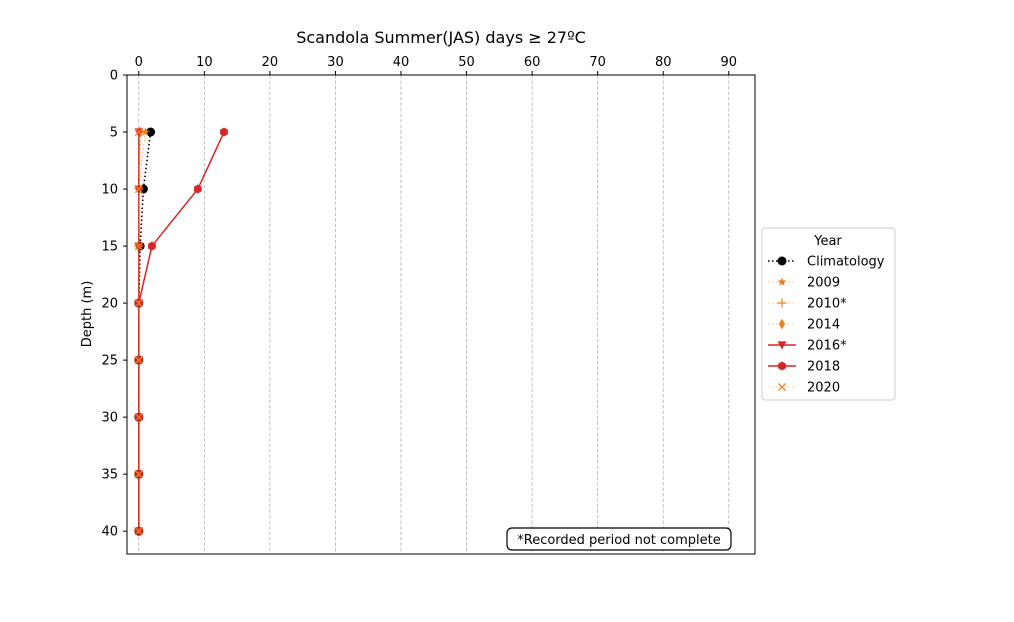 The height and width of the screenshot is (622, 1014). I want to click on legend-entry-2018: 2018, so click(804, 367).